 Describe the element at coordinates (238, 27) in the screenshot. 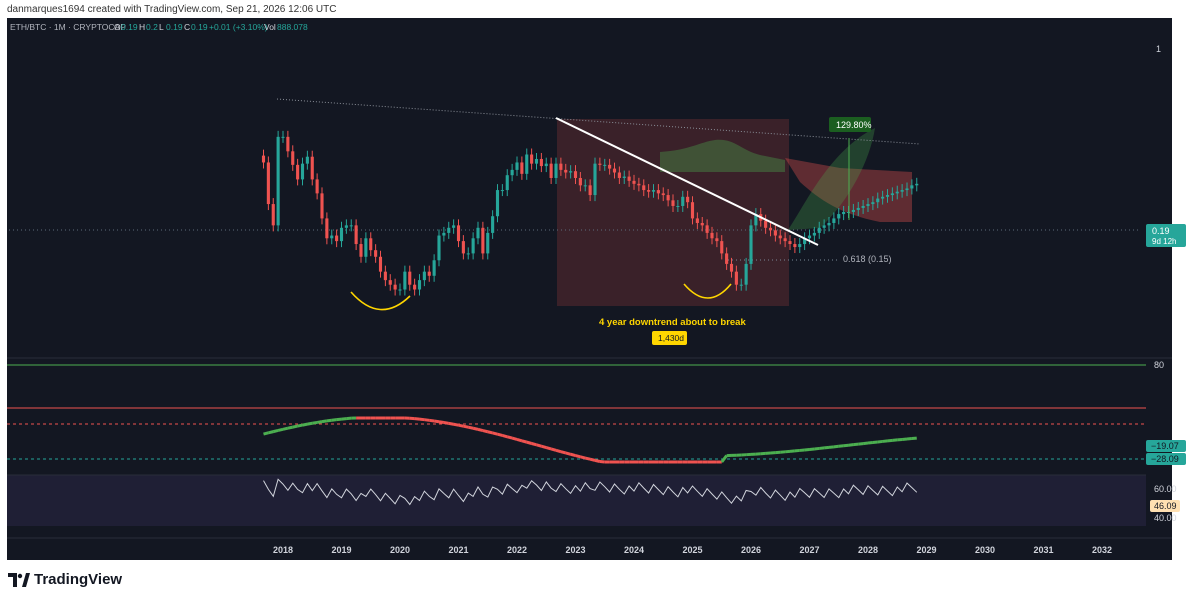

I see `legend-change: +0.01 (+3.10%)` at that location.